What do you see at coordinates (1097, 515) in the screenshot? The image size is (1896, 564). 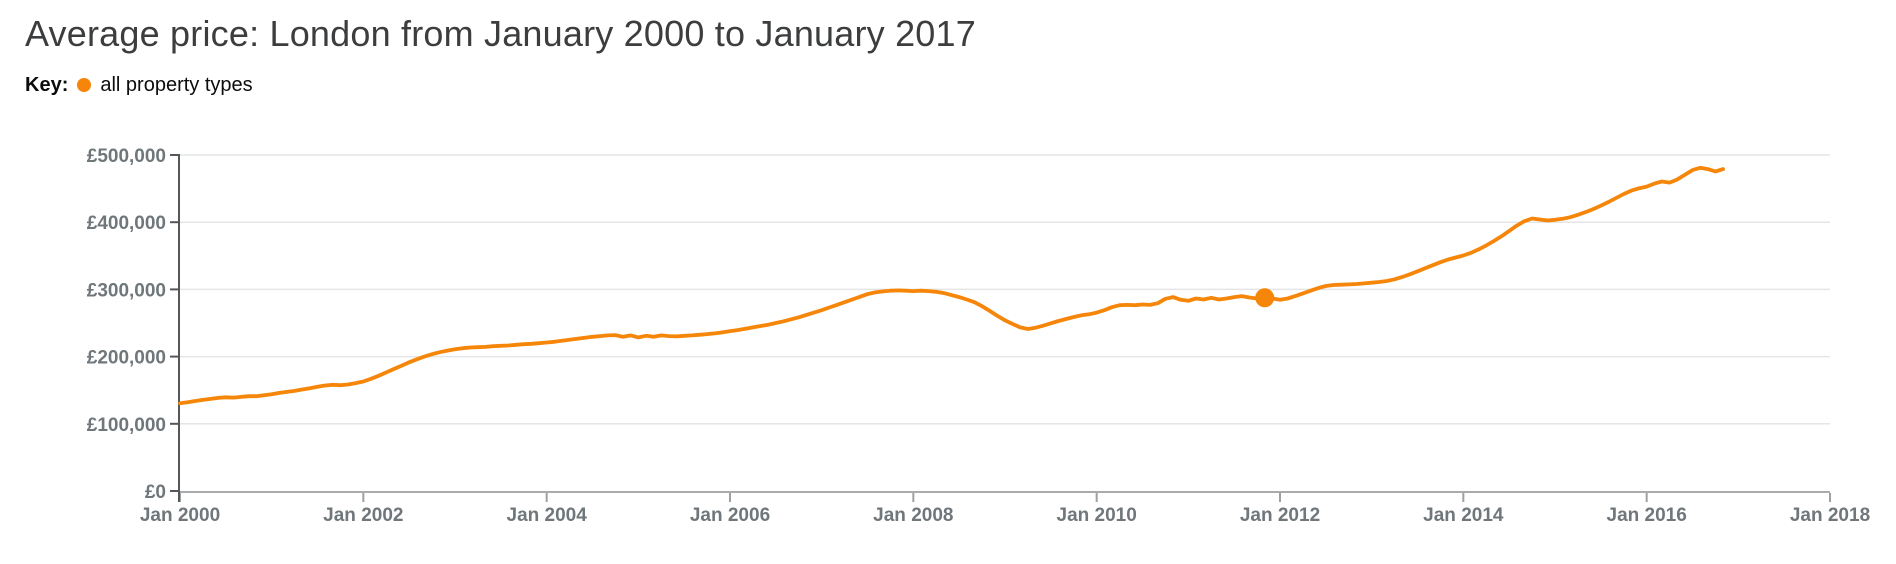 I see `x-axis-label: Jan 2010` at bounding box center [1097, 515].